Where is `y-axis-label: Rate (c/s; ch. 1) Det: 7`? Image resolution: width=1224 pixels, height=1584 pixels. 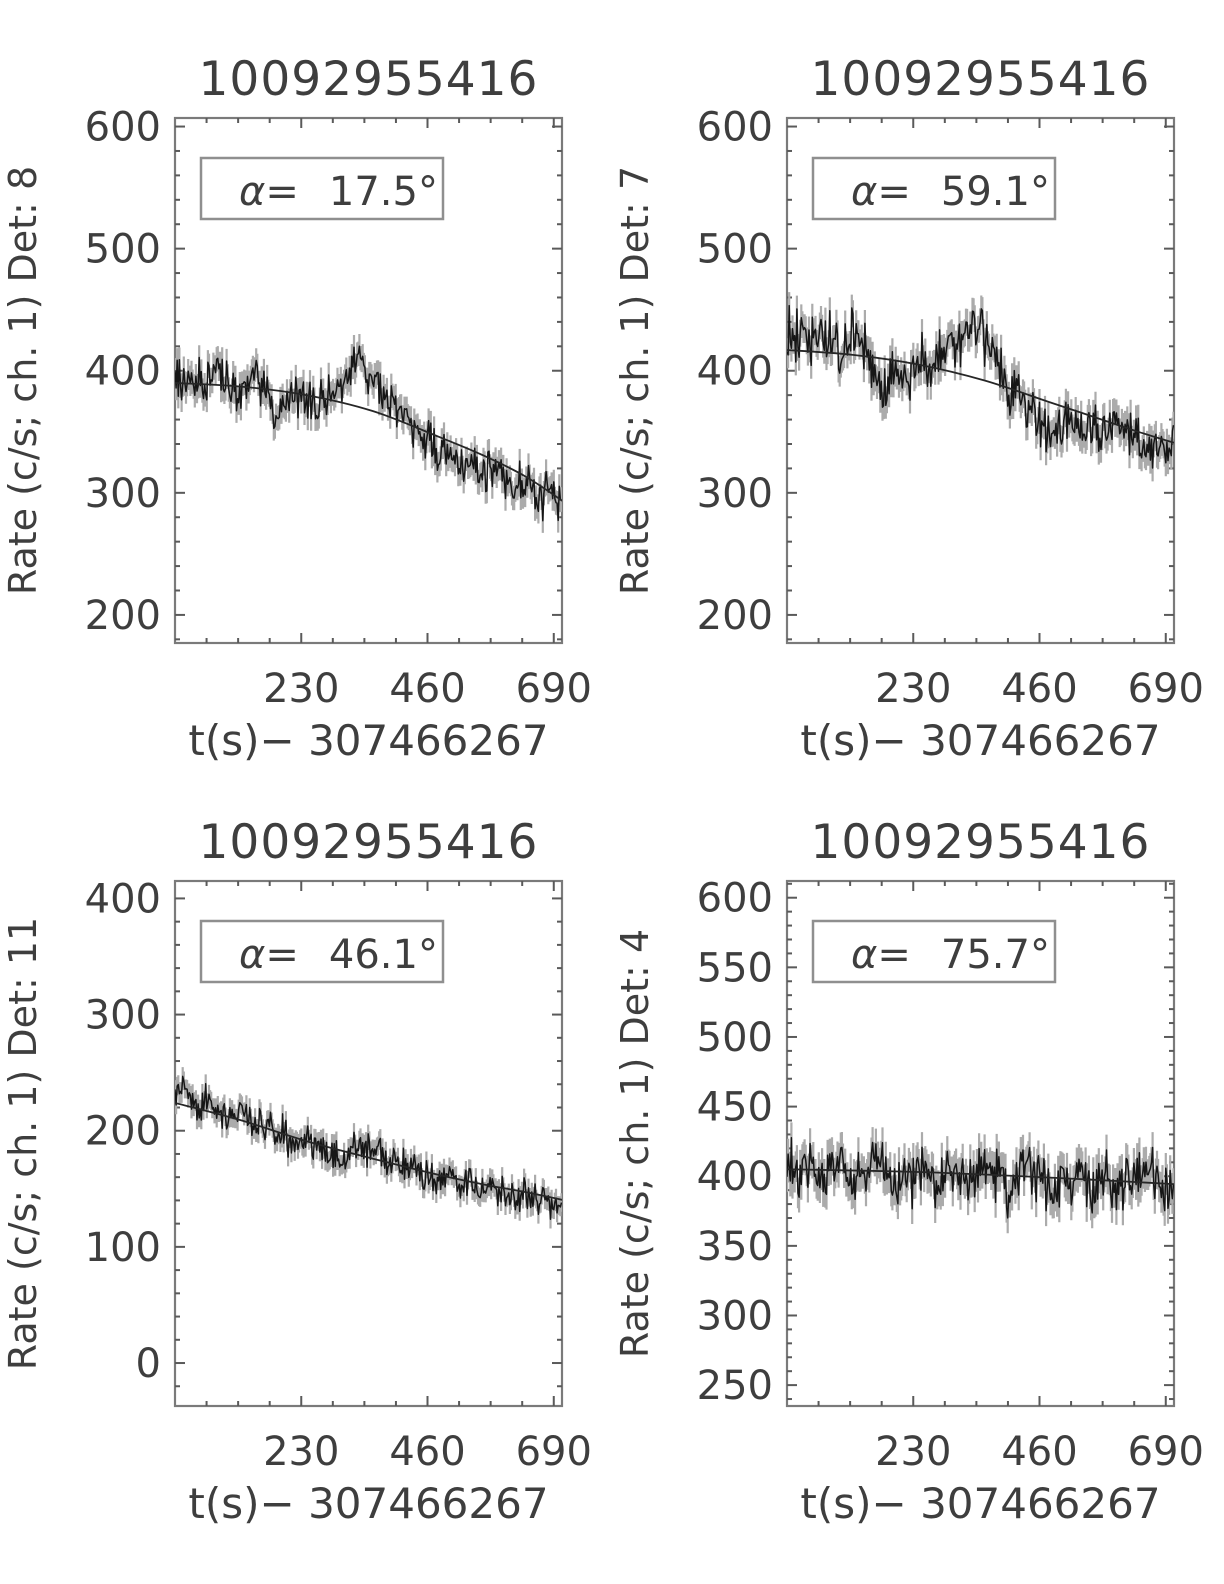 y-axis-label: Rate (c/s; ch. 1) Det: 7 is located at coordinates (635, 380).